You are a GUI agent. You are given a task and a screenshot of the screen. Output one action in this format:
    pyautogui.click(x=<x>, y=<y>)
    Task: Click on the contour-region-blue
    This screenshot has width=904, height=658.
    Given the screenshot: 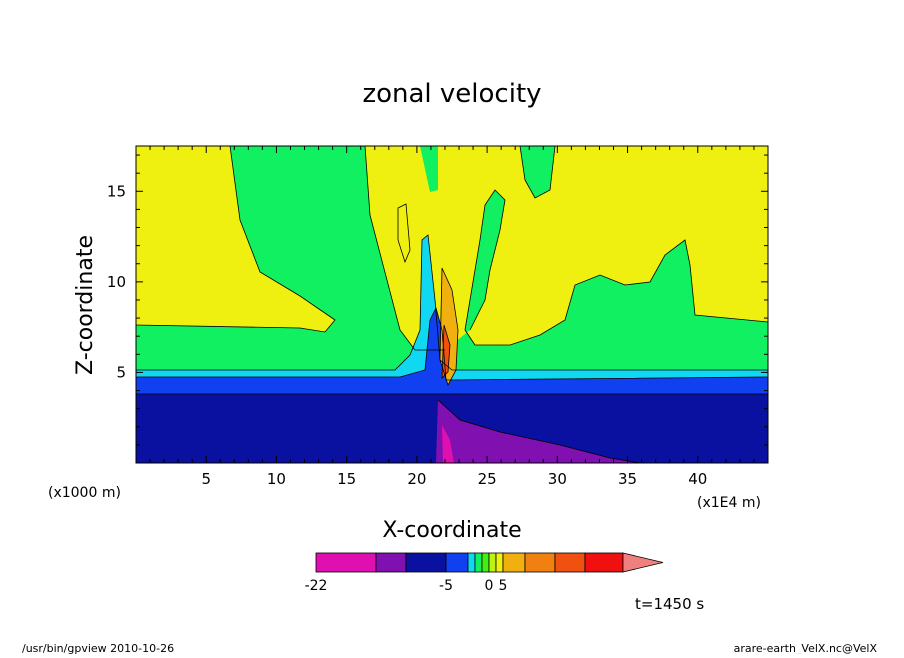 What is the action you would take?
    pyautogui.click(x=452, y=351)
    